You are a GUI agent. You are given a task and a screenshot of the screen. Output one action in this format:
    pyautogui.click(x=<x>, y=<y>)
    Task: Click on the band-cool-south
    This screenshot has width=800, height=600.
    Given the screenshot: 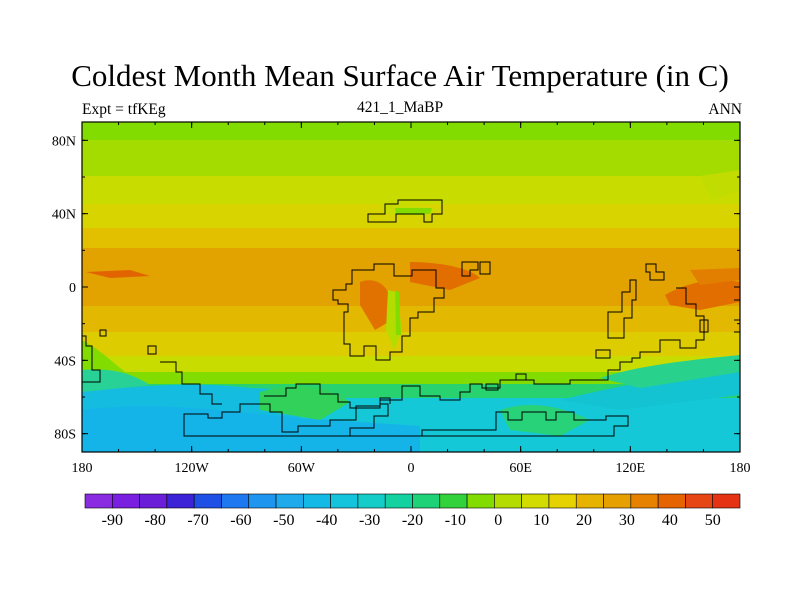 What is the action you would take?
    pyautogui.click(x=411, y=378)
    